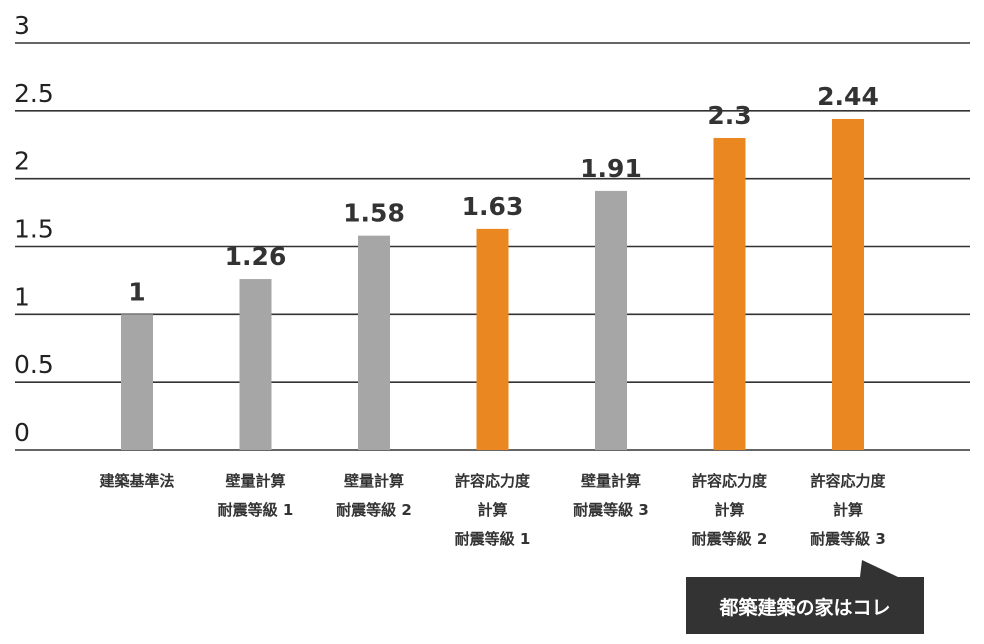  Describe the element at coordinates (136, 291) in the screenshot. I see `bar-value-label: 1` at that location.